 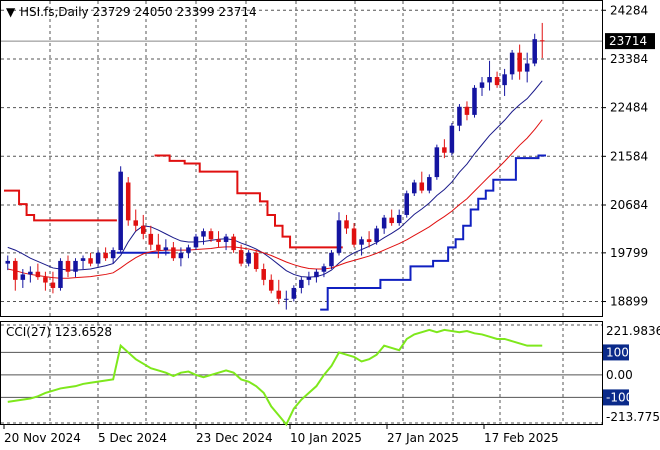 I want to click on last-price-box, so click(x=630, y=41).